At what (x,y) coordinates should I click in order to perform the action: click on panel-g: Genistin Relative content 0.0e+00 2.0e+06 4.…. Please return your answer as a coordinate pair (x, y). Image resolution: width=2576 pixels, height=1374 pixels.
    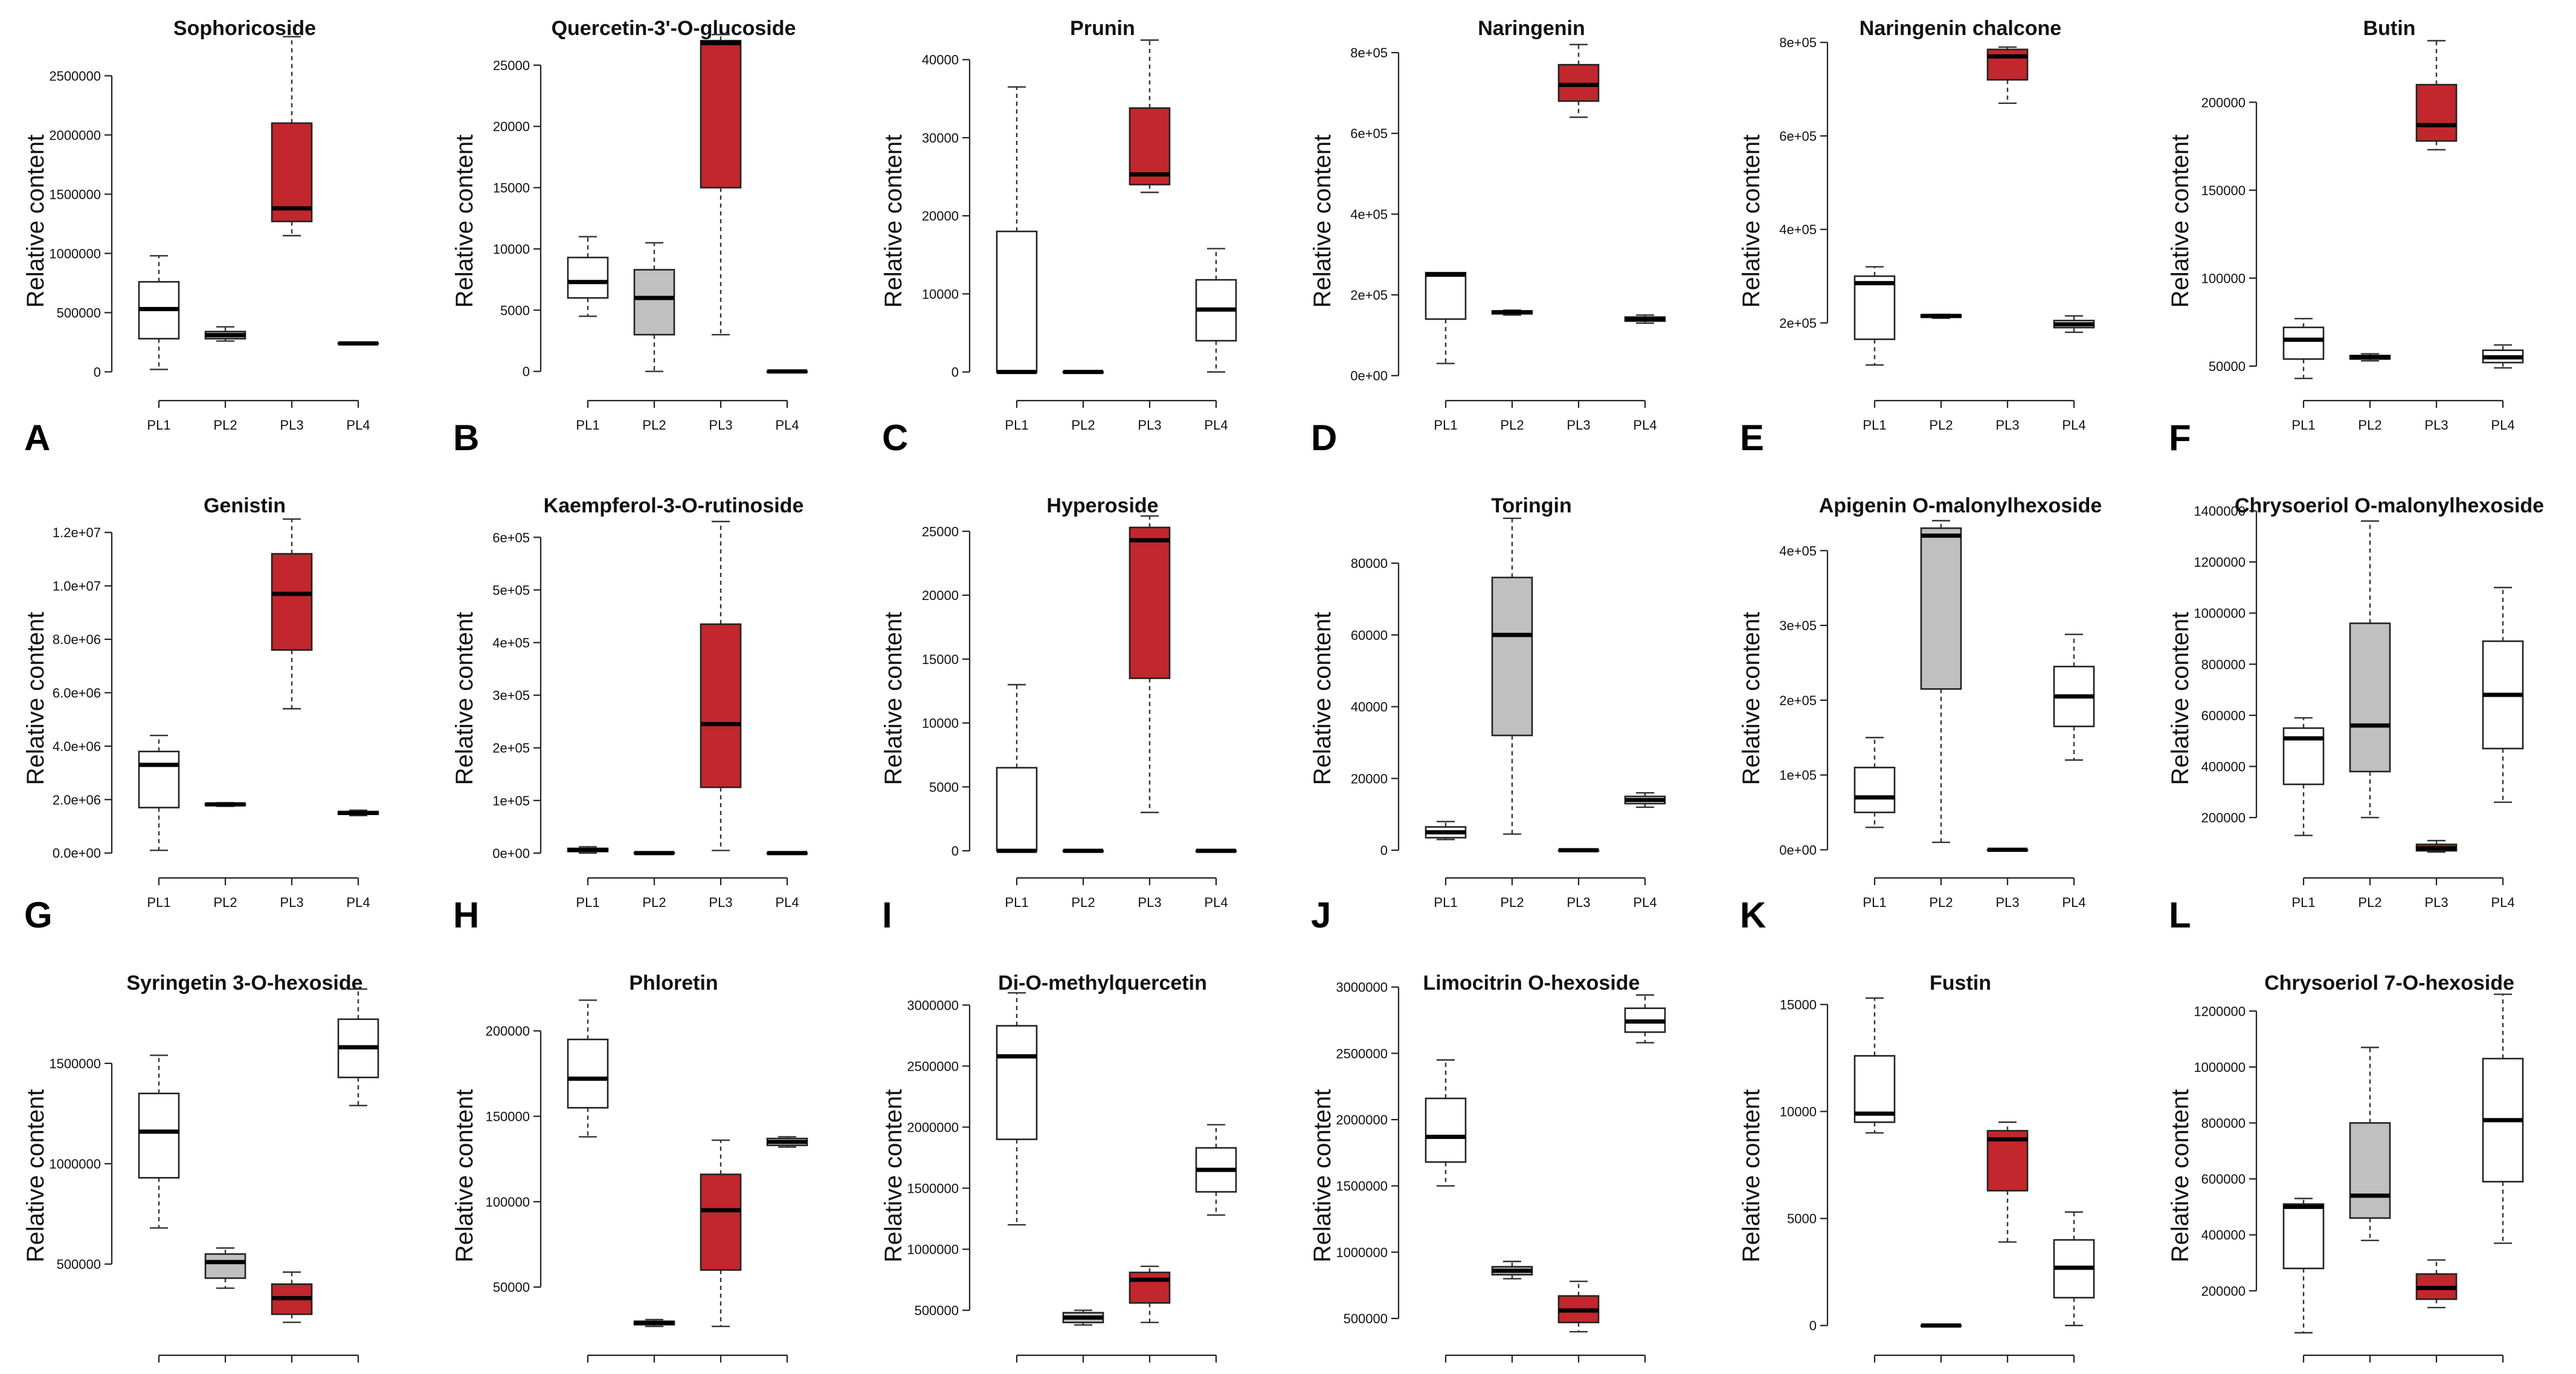
    Looking at the image, I should click on (200, 714).